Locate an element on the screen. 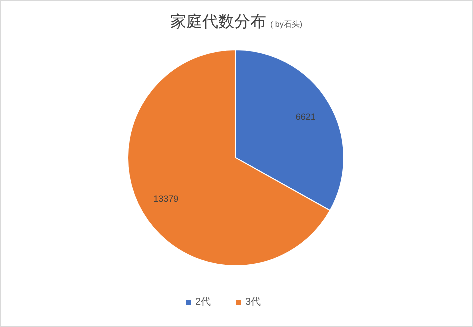  chart-title: 家庭代数分布 is located at coordinates (218, 22).